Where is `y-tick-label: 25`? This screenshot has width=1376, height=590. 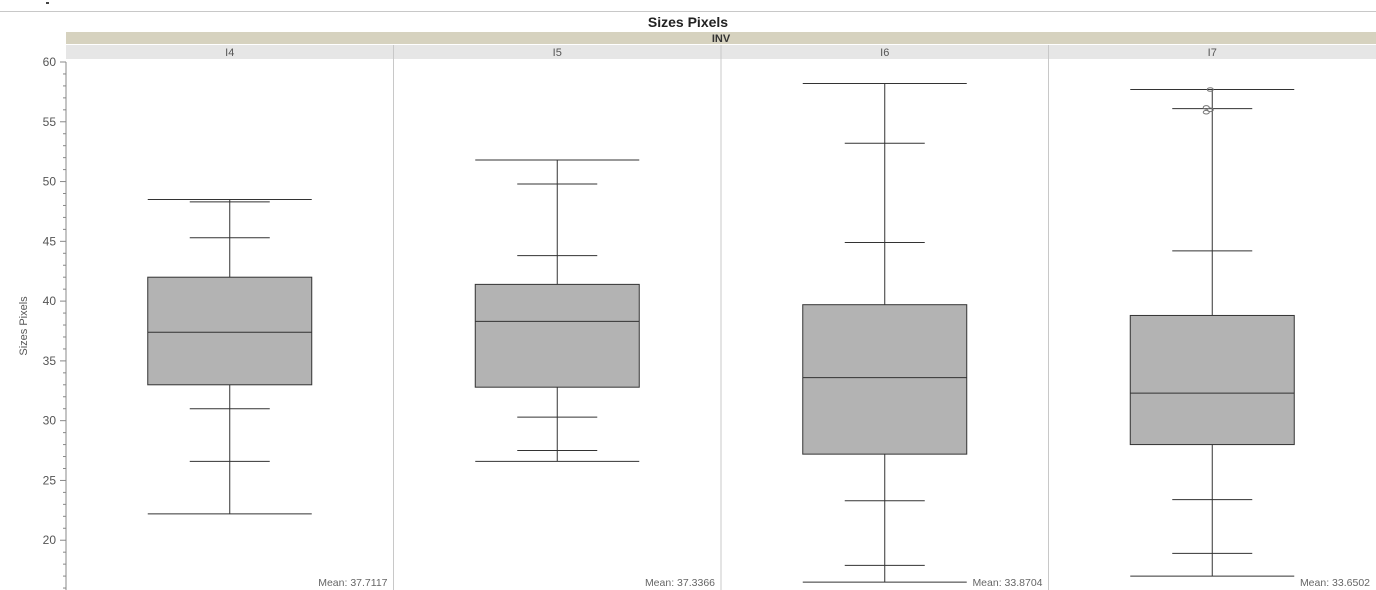 y-tick-label: 25 is located at coordinates (50, 480).